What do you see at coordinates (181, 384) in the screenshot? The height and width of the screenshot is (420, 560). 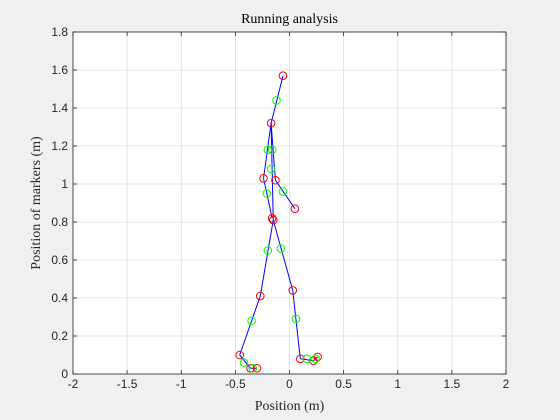 I see `x-tick-label: -1` at bounding box center [181, 384].